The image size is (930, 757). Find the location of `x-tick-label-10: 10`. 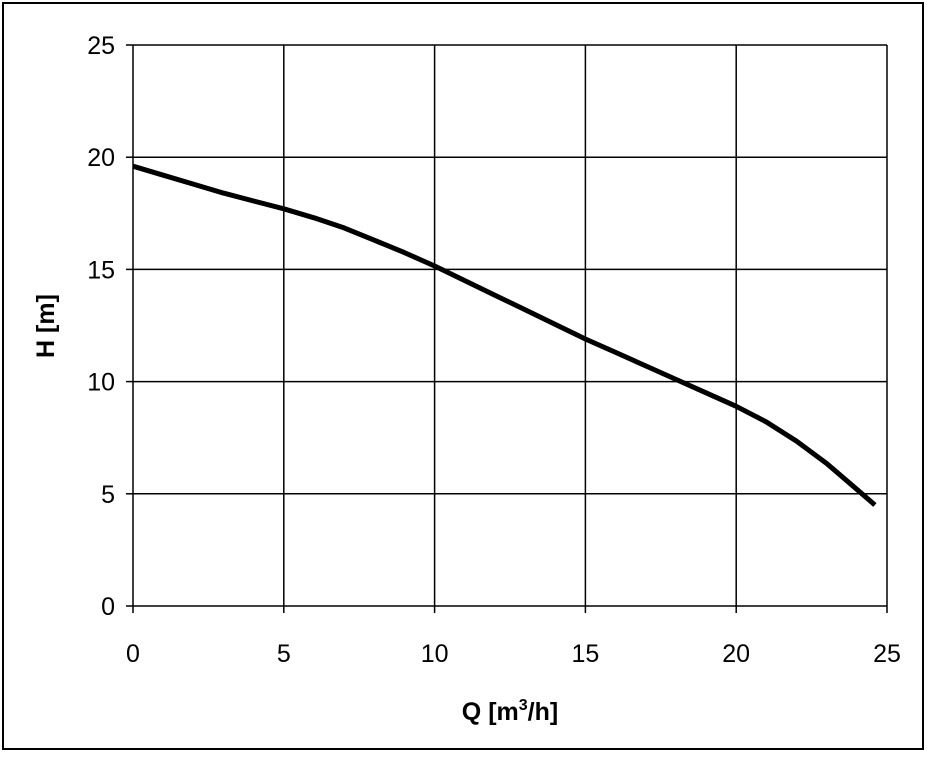

x-tick-label-10: 10 is located at coordinates (435, 654).